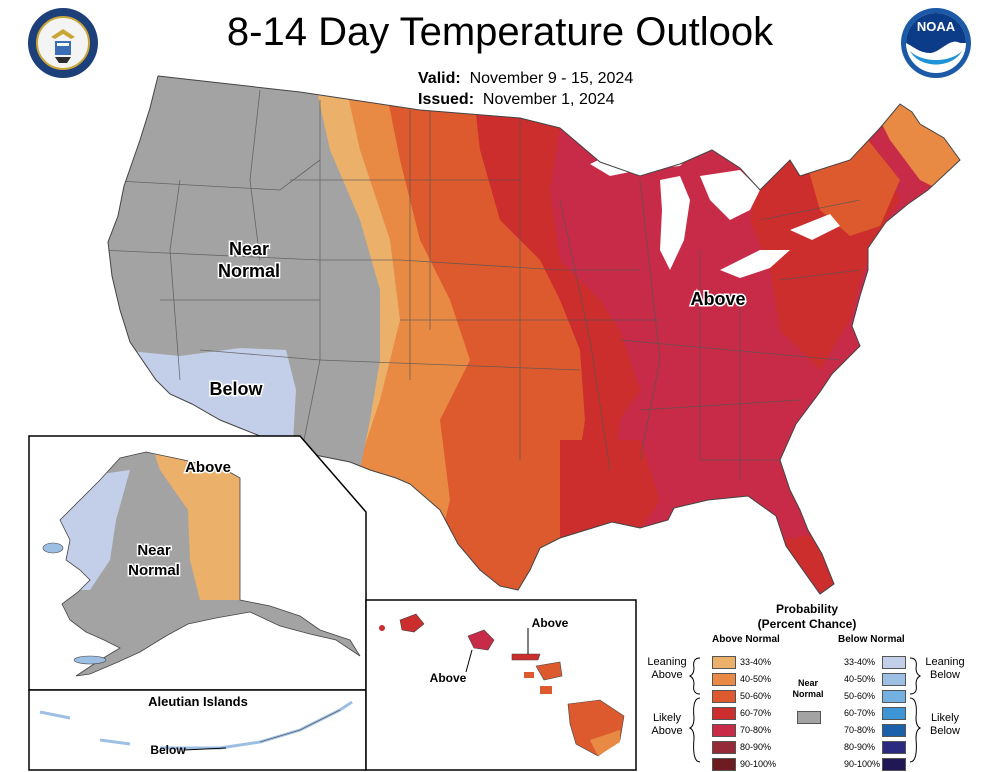 The width and height of the screenshot is (1000, 772). Describe the element at coordinates (694, 710) in the screenshot. I see `legend-above-braces` at that location.